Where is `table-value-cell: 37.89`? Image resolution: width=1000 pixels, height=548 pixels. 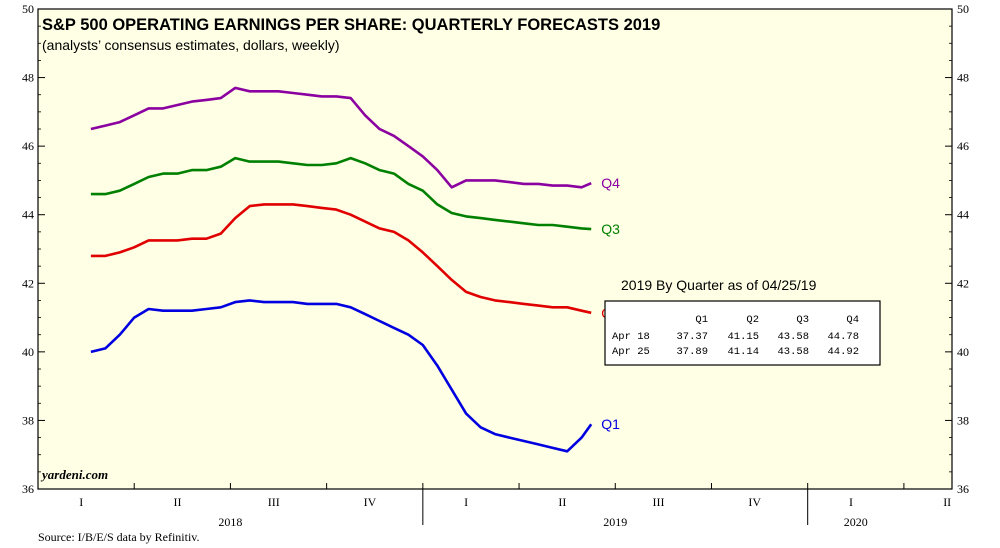 table-value-cell: 37.89 is located at coordinates (692, 352).